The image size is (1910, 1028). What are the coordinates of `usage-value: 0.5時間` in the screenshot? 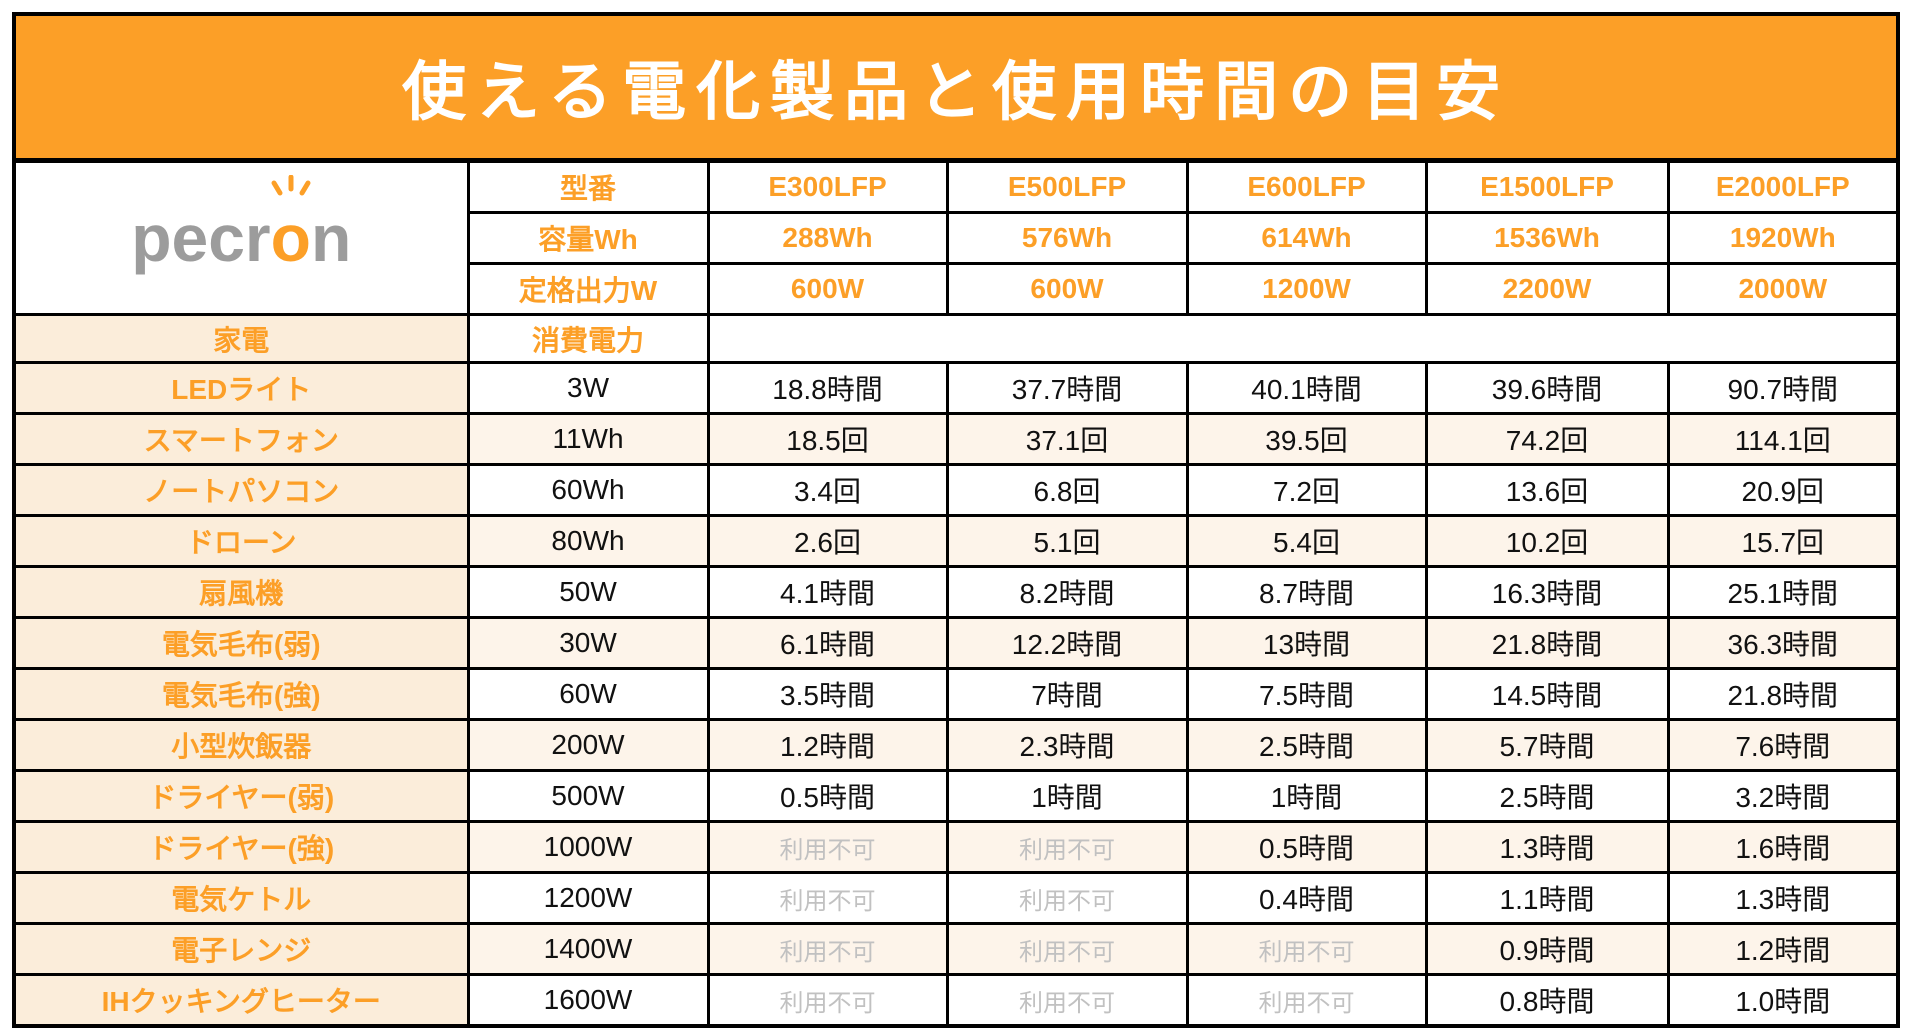 It's located at (827, 796).